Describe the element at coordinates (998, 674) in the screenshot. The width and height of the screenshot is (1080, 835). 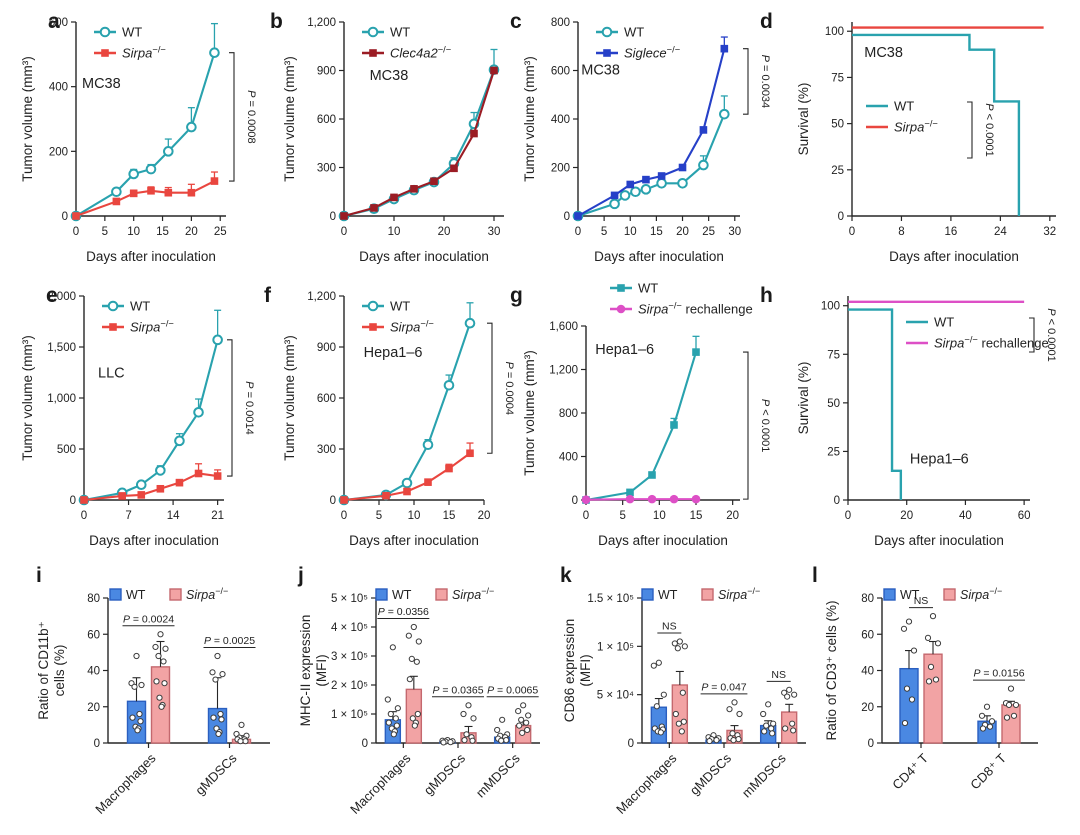
I see `svg-text: P = 0.0156` at that location.